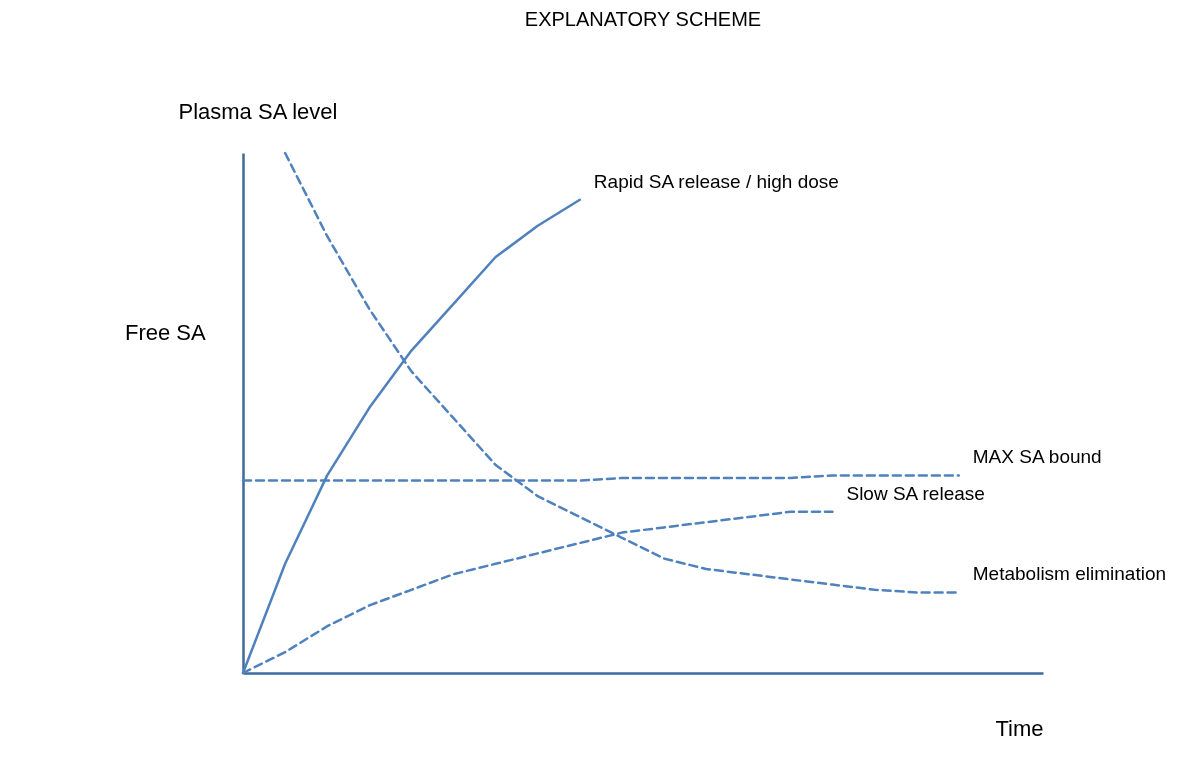  I want to click on series-label: MAX SA bound, so click(1037, 457).